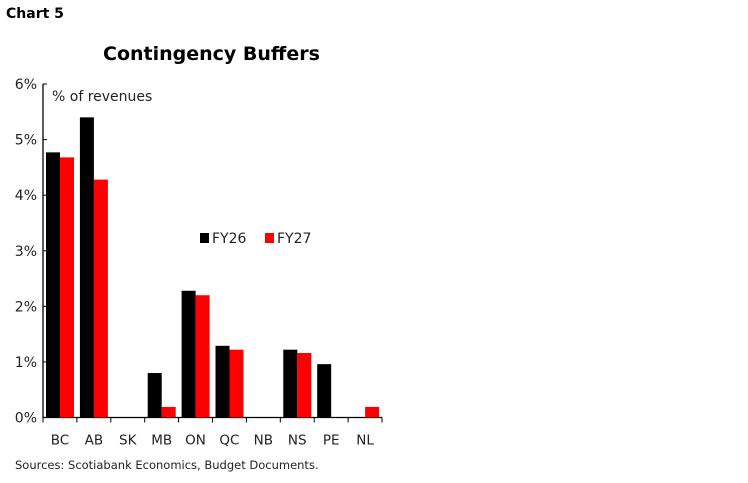 This screenshot has width=748, height=483. What do you see at coordinates (94, 441) in the screenshot?
I see `x-tick-label: AB` at bounding box center [94, 441].